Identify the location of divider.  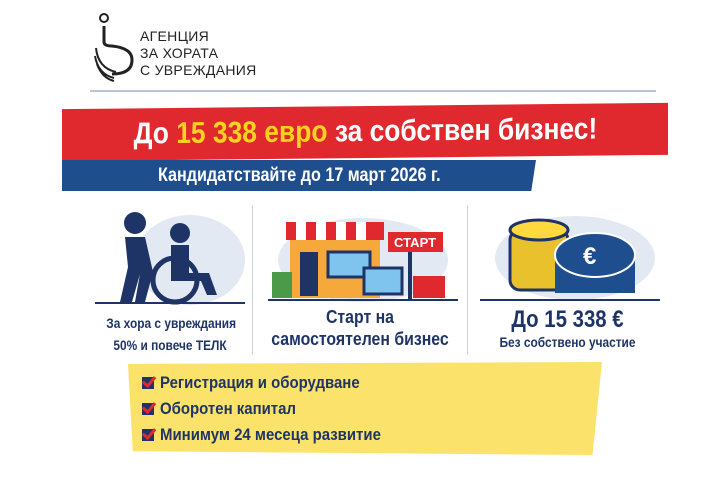
(373, 91).